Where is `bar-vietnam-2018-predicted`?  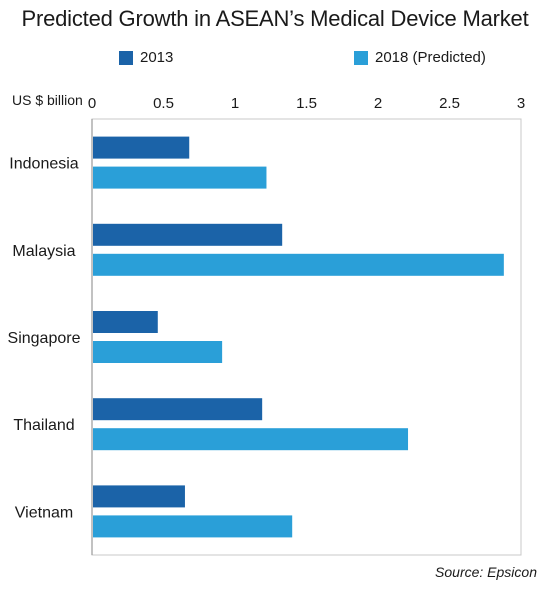 bar-vietnam-2018-predicted is located at coordinates (193, 526).